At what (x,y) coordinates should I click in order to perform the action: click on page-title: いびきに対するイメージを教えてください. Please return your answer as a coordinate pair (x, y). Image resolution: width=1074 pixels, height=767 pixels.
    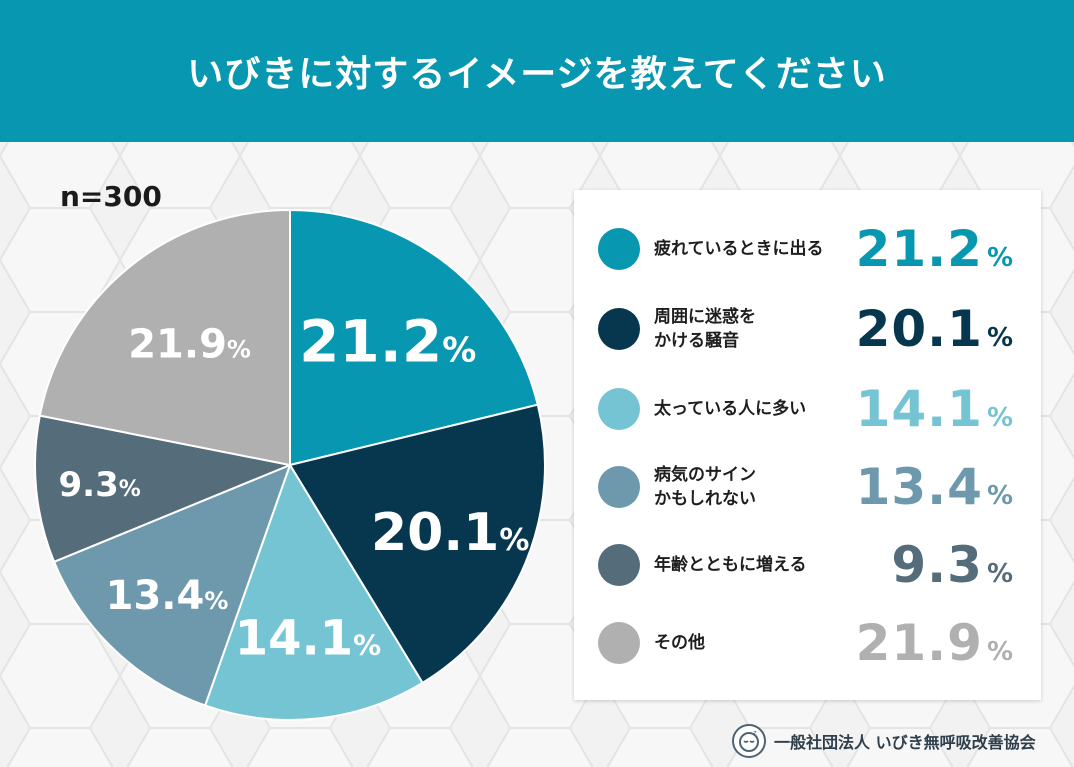
    Looking at the image, I should click on (537, 74).